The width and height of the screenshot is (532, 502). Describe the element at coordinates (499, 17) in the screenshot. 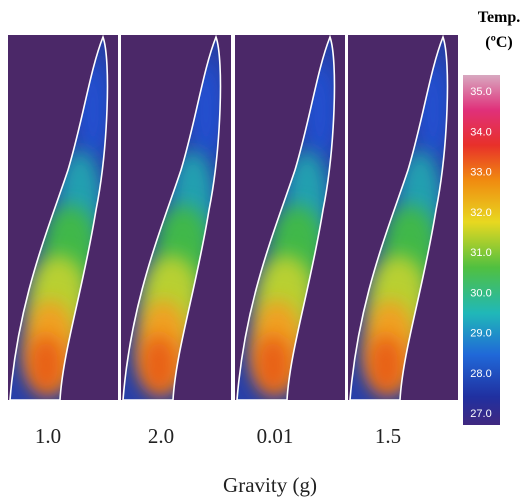

I see `colorbar-title: Temp.` at that location.